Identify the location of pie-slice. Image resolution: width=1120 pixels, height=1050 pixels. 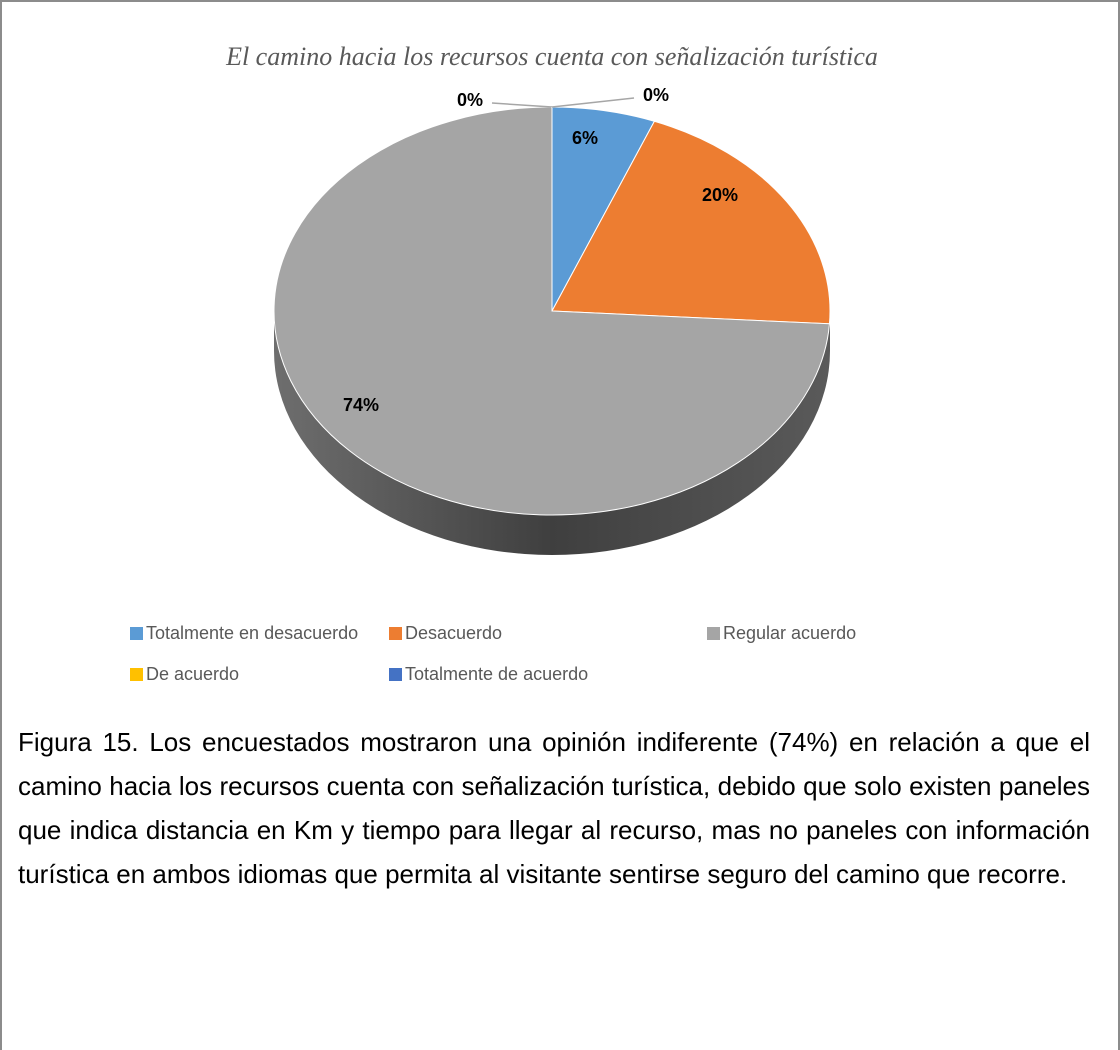
(691, 222).